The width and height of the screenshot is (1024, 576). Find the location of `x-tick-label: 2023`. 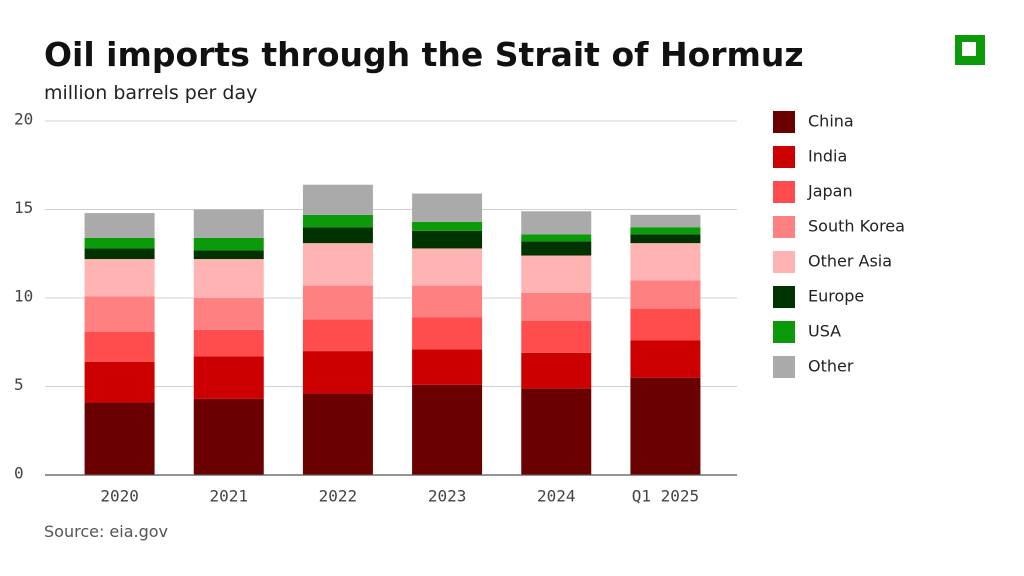

x-tick-label: 2023 is located at coordinates (447, 496).